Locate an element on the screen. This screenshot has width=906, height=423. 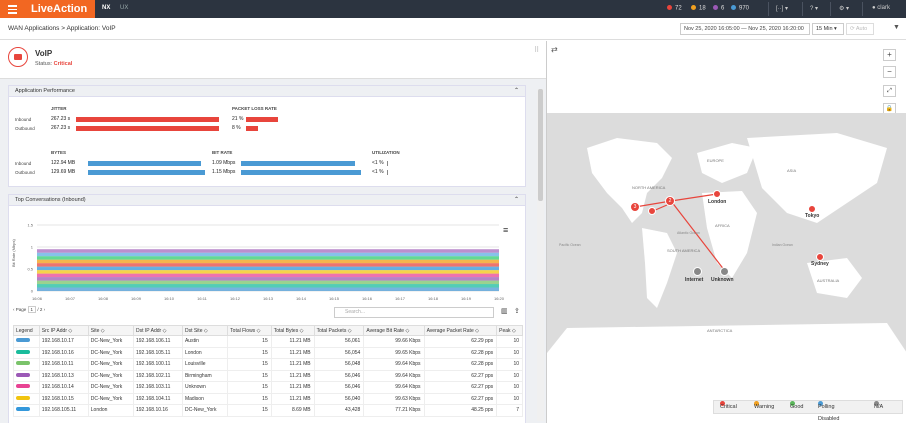
column-header: Site ◇ is located at coordinates (110, 330).